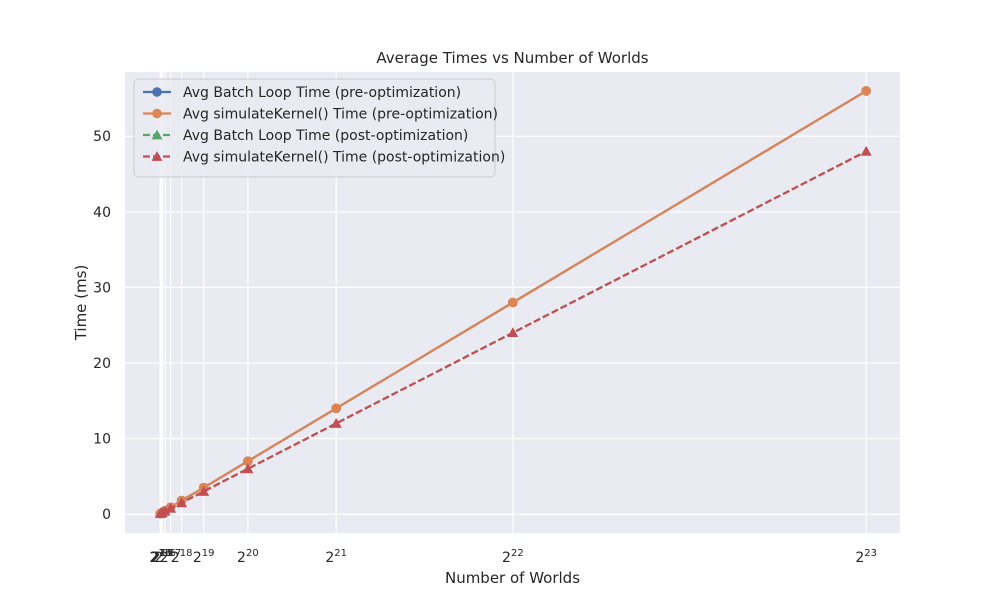 The width and height of the screenshot is (1000, 604). I want to click on x-tick-label: 217, so click(171, 557).